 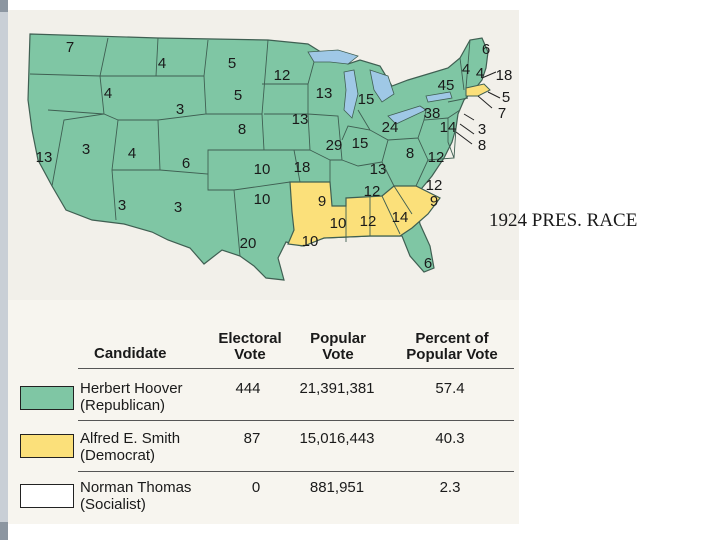 I want to click on header-popular-vote: Popular Vote, so click(x=338, y=347).